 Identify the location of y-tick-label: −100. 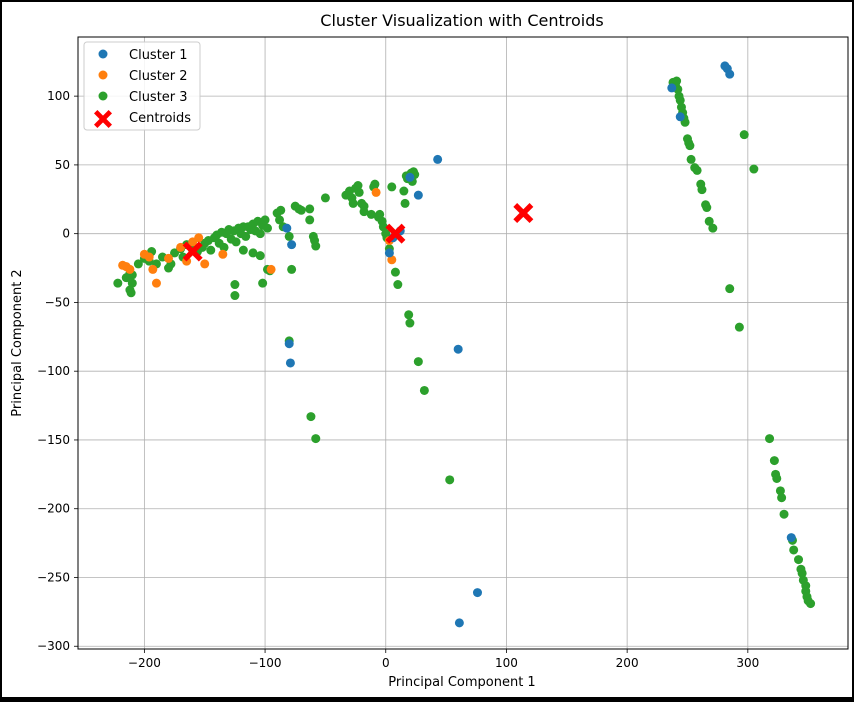
(53, 371).